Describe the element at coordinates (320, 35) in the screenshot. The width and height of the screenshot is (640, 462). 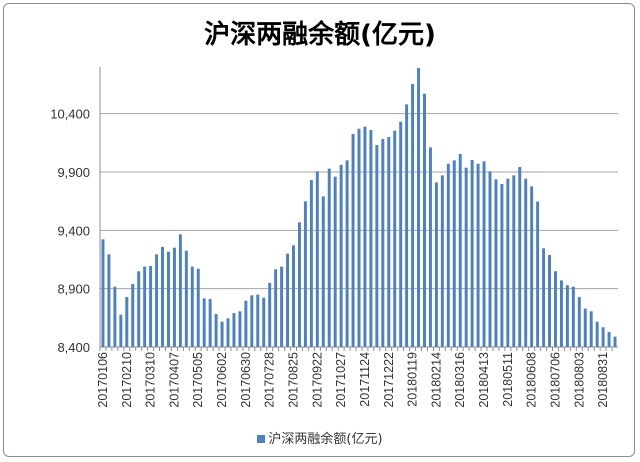
I see `chart-title: 沪深两融余额(亿元)` at that location.